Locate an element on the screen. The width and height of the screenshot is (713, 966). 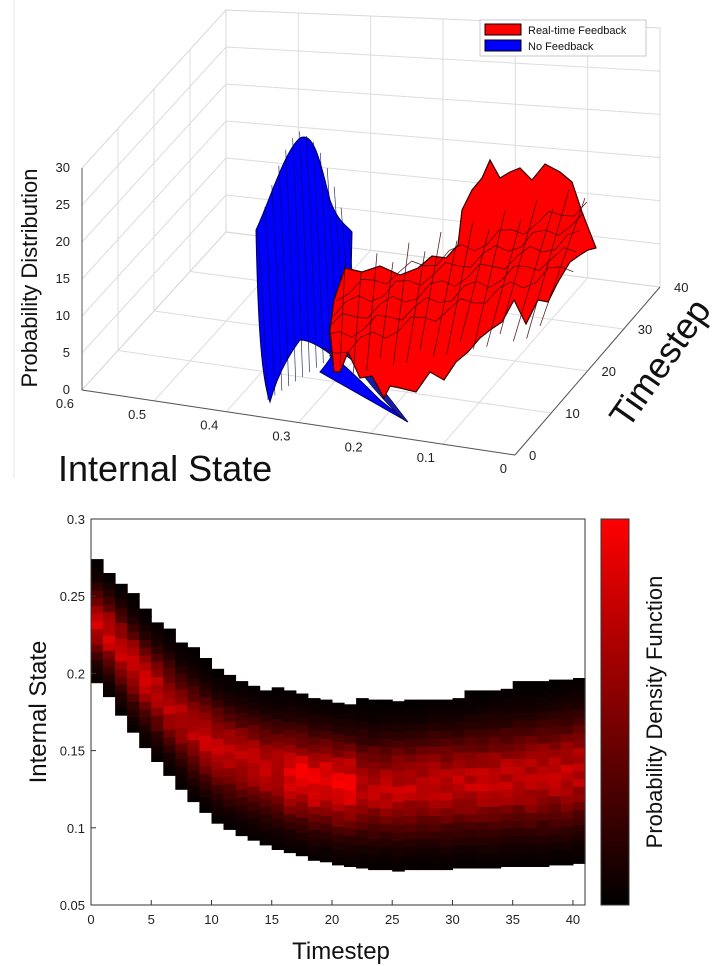
y-axis-label: Timestep is located at coordinates (657, 363).